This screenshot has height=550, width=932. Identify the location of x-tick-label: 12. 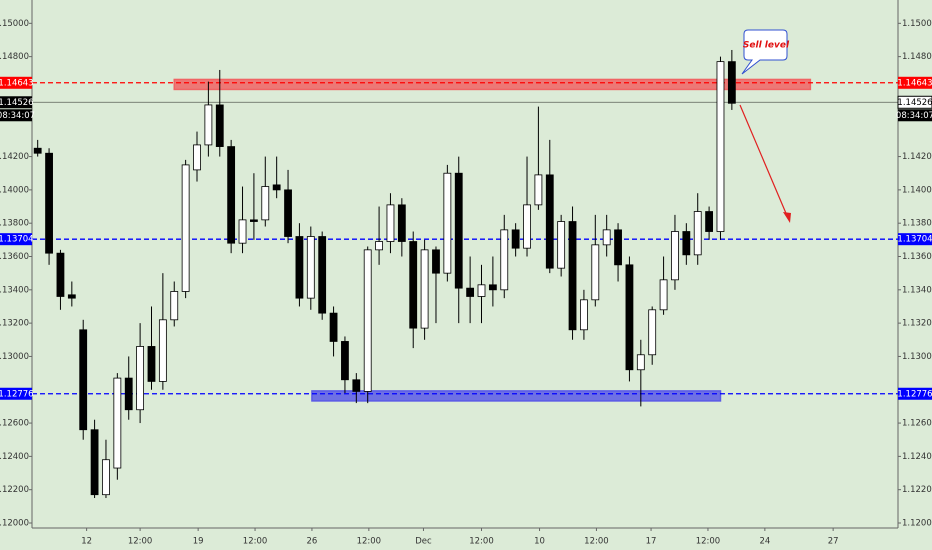
(86, 542).